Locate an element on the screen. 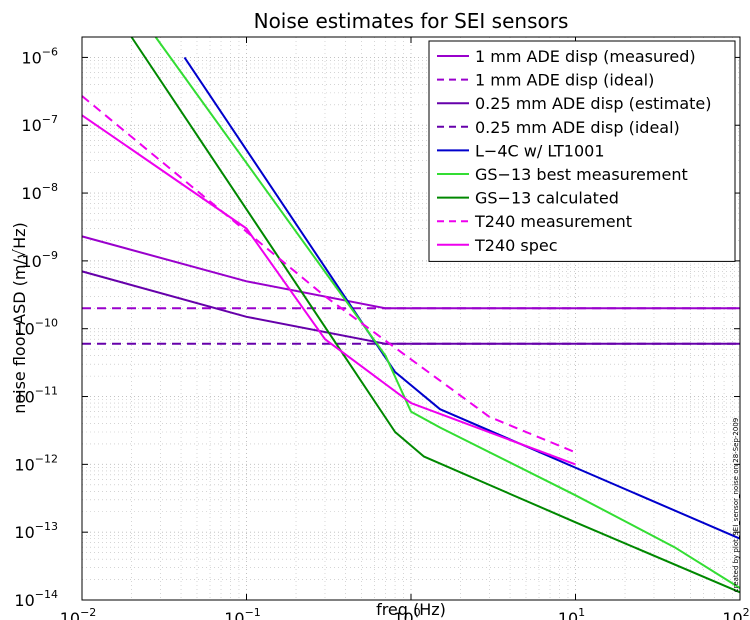  x-tick-label: 10−2 is located at coordinates (78, 613).